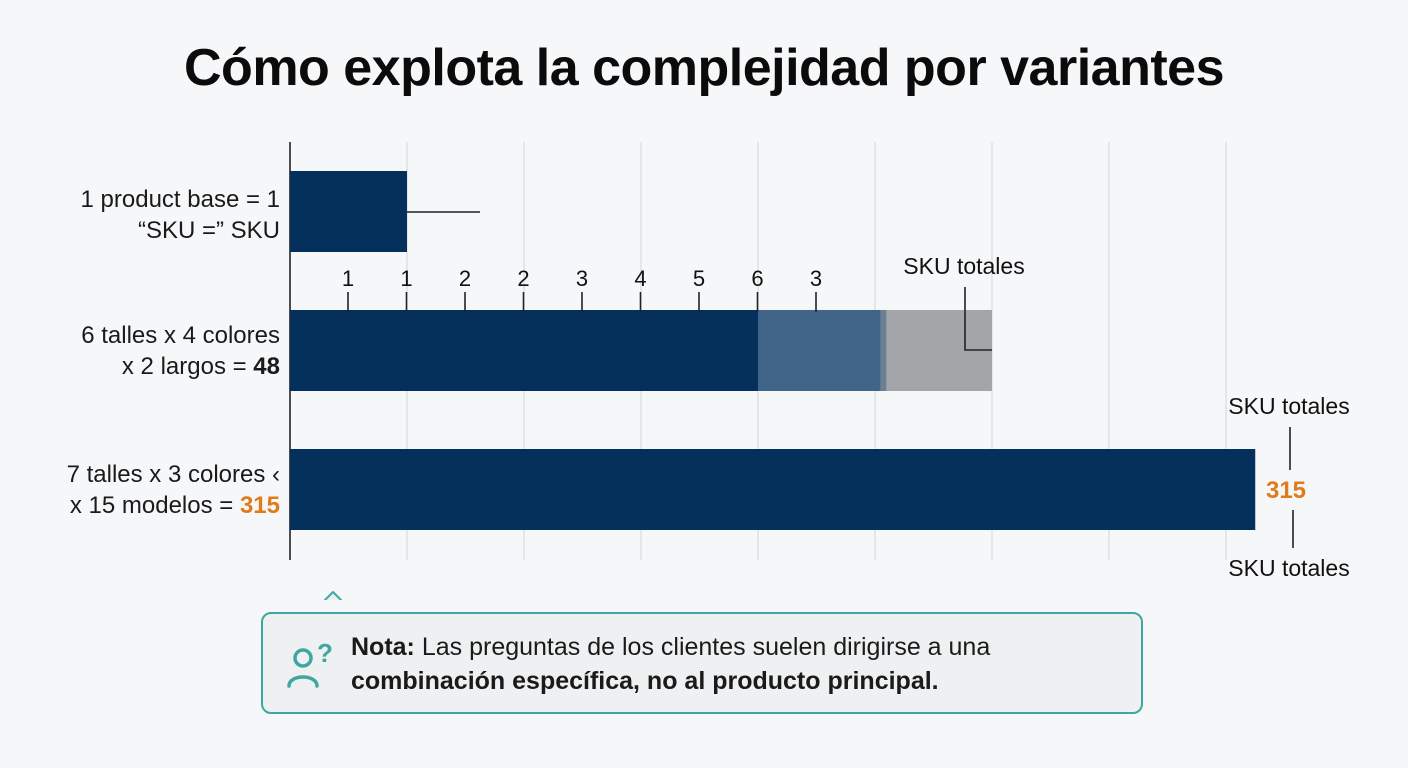  What do you see at coordinates (259, 505) in the screenshot?
I see `category-label-3-value: 315` at bounding box center [259, 505].